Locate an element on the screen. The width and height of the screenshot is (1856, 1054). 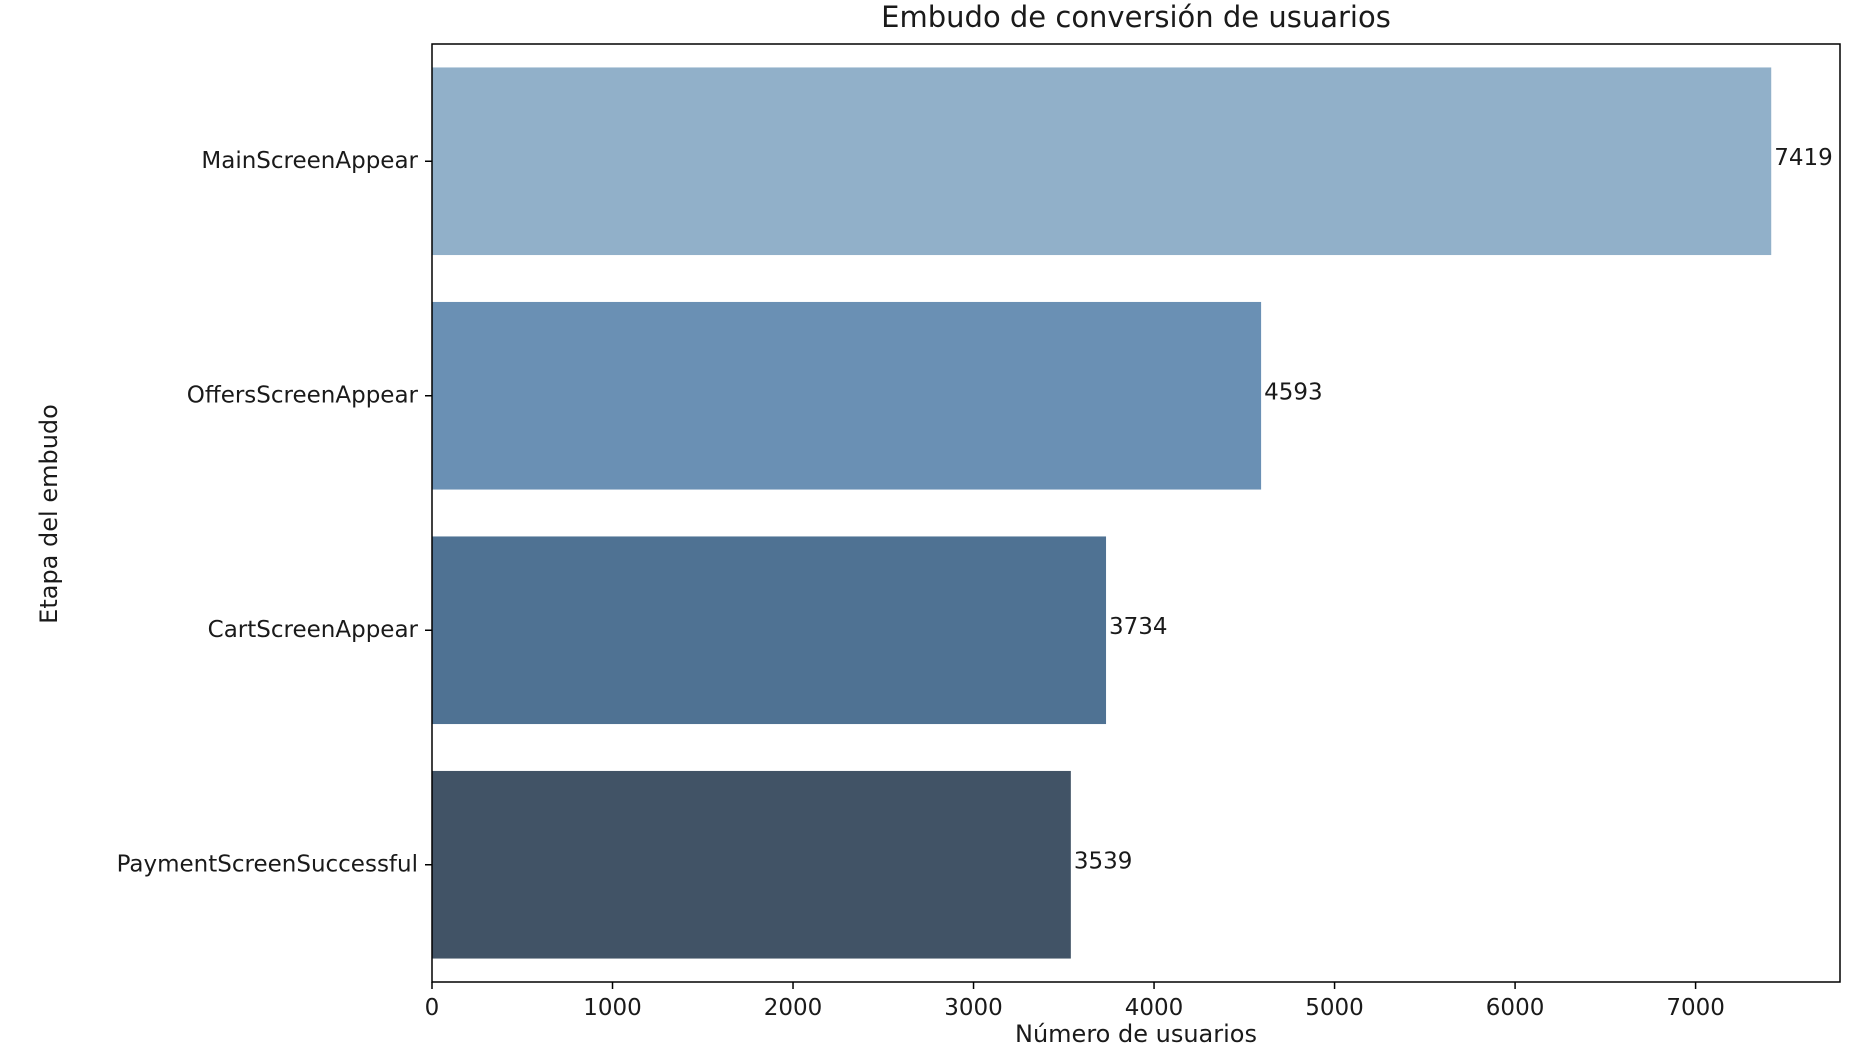
data-label: 3734 is located at coordinates (1138, 627).